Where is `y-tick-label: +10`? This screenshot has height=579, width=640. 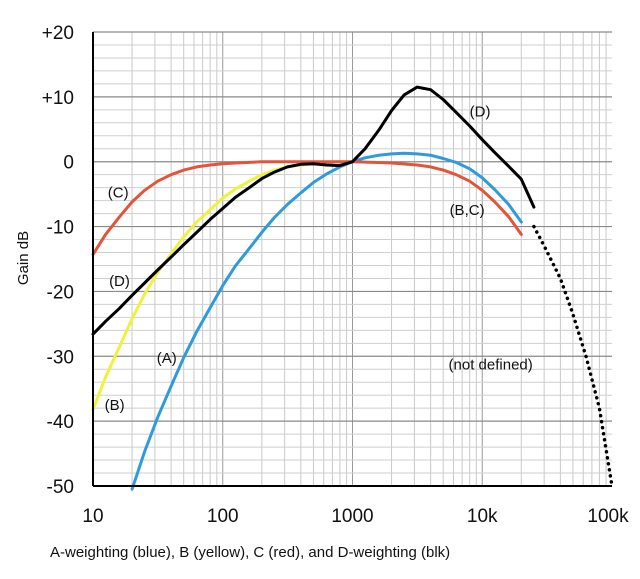
y-tick-label: +10 is located at coordinates (58, 98).